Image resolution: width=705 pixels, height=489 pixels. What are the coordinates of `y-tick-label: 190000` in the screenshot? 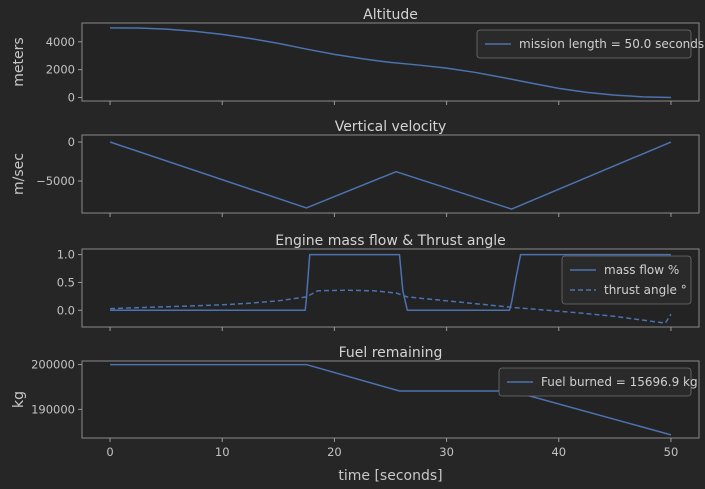 It's located at (53, 409).